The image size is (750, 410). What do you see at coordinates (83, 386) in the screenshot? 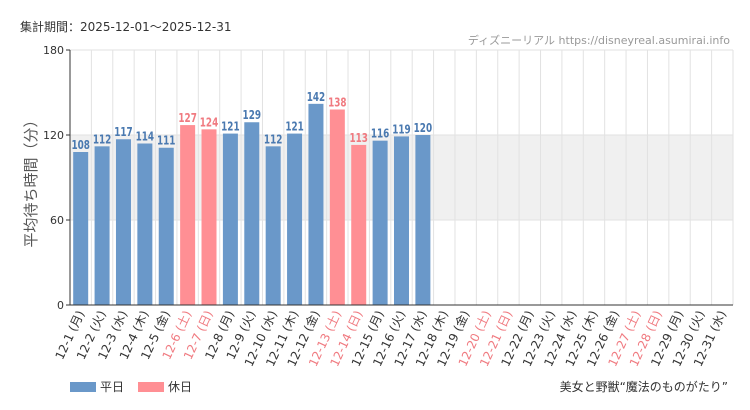
I see `legend-swatch-weekday` at bounding box center [83, 386].